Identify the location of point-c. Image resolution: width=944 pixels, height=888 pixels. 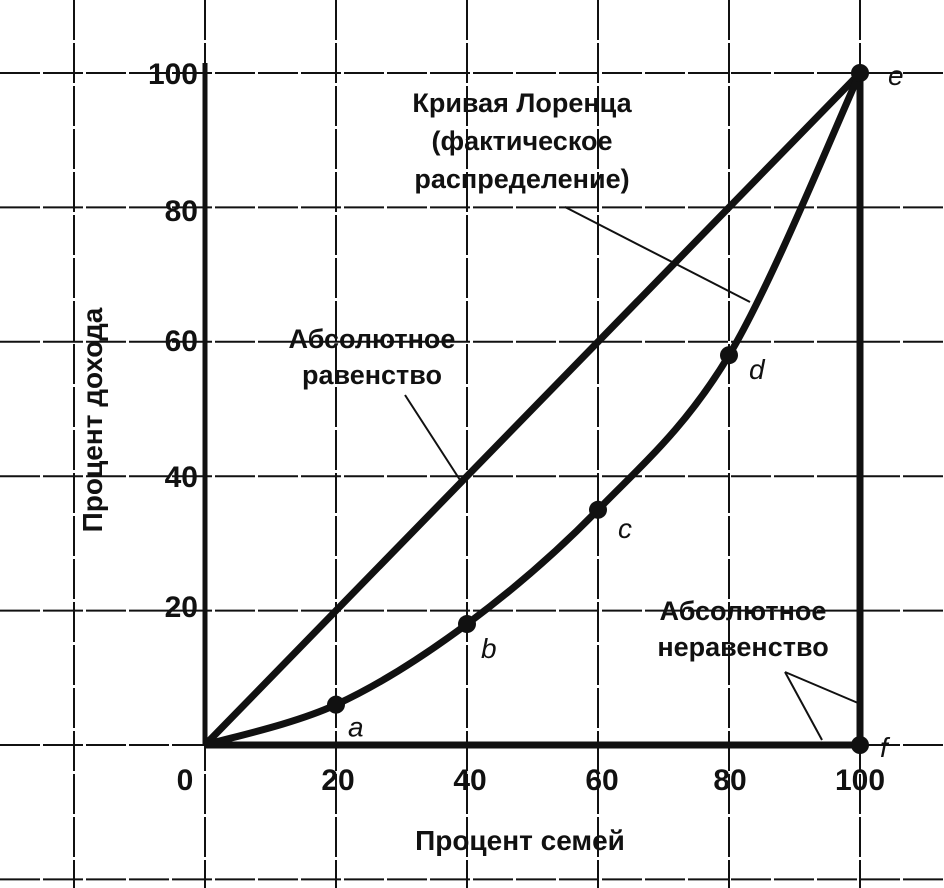
(598, 509).